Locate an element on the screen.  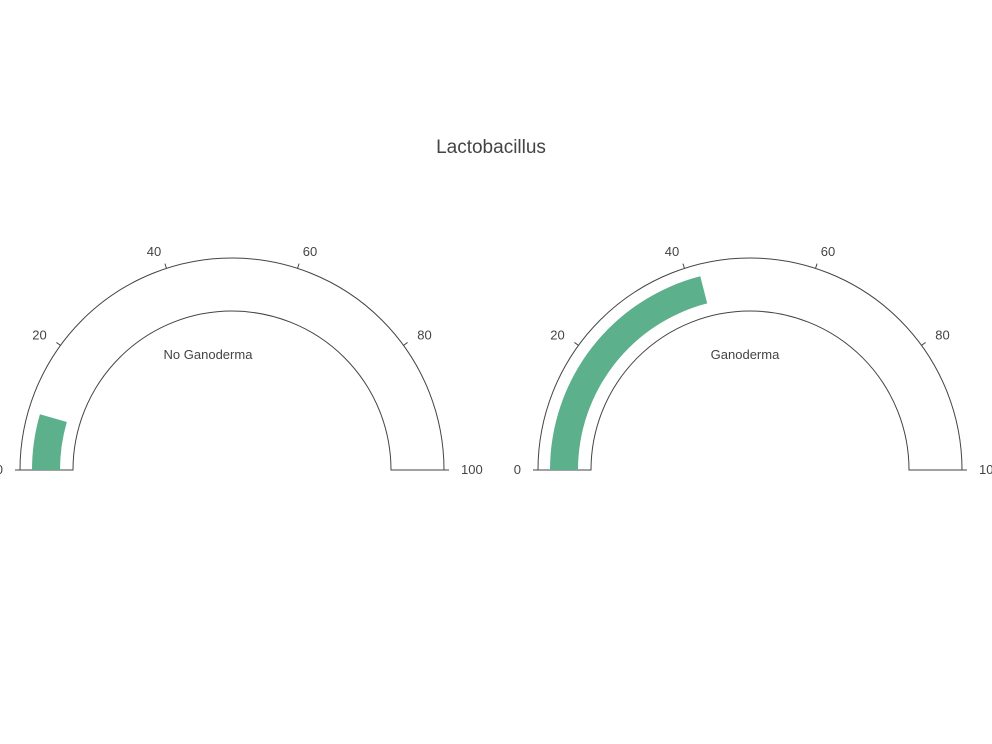
gauge-label: Ganoderma is located at coordinates (745, 354).